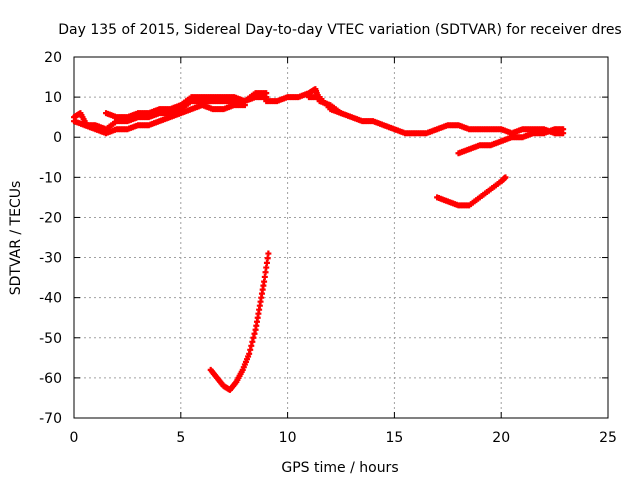 The height and width of the screenshot is (480, 640). What do you see at coordinates (608, 438) in the screenshot?
I see `x-tick-label: 25` at bounding box center [608, 438].